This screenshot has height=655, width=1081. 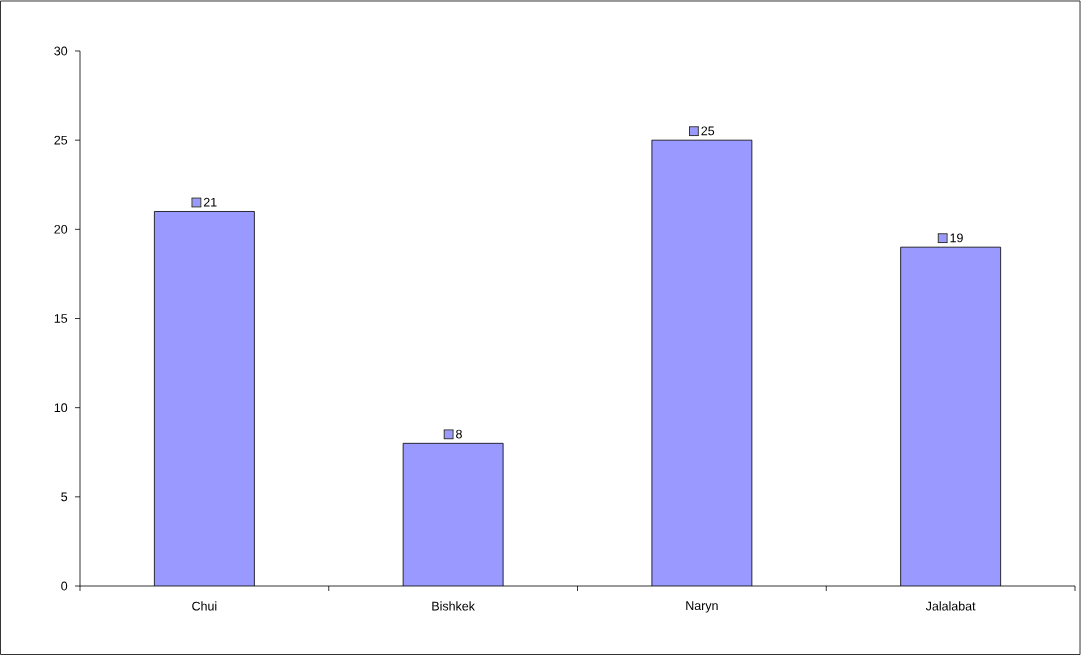 I want to click on data-label: 25, so click(x=708, y=131).